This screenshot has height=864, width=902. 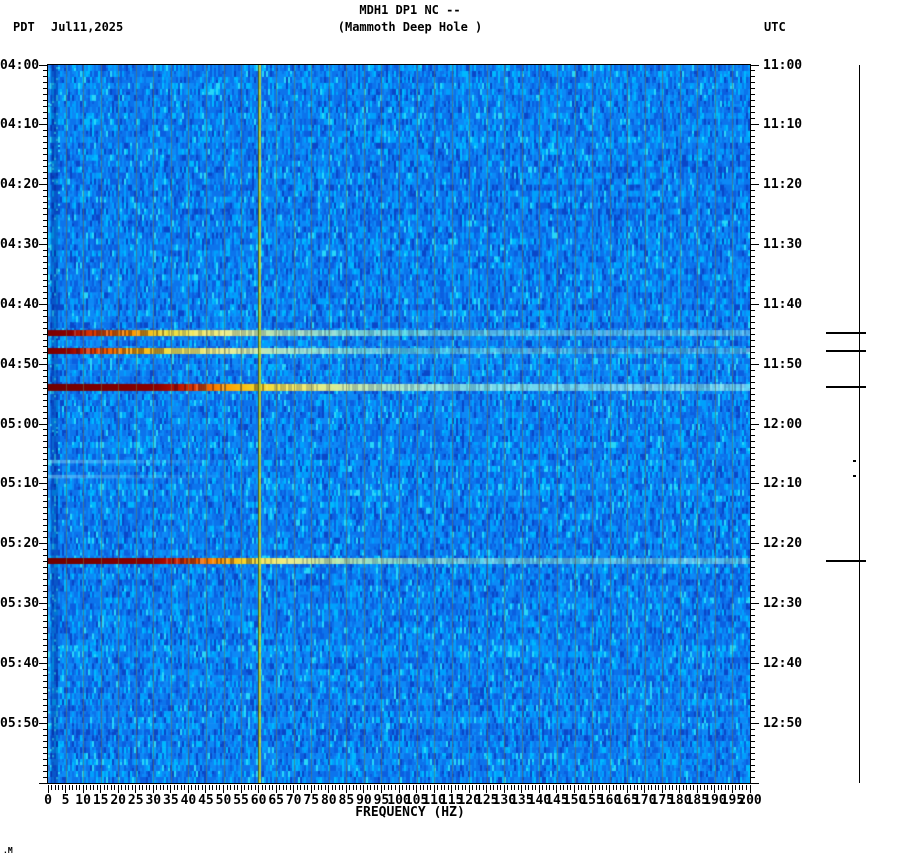 I want to click on left-time-label: 05:40, so click(x=20, y=663).